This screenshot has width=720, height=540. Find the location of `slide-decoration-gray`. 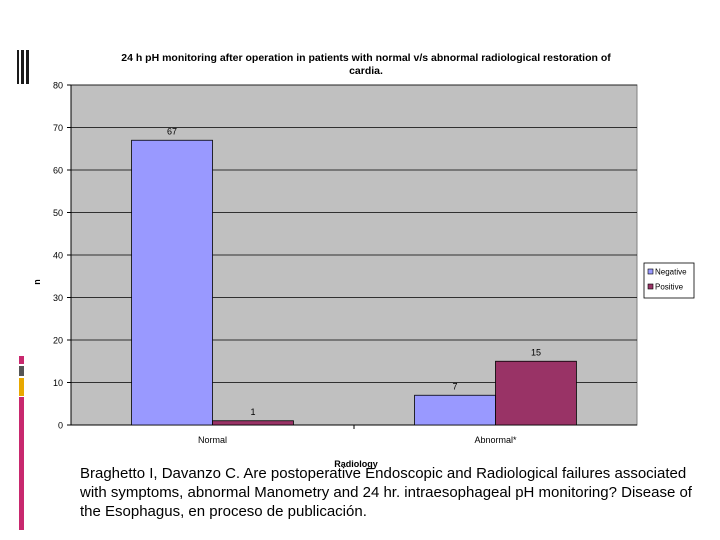

slide-decoration-gray is located at coordinates (21, 371).